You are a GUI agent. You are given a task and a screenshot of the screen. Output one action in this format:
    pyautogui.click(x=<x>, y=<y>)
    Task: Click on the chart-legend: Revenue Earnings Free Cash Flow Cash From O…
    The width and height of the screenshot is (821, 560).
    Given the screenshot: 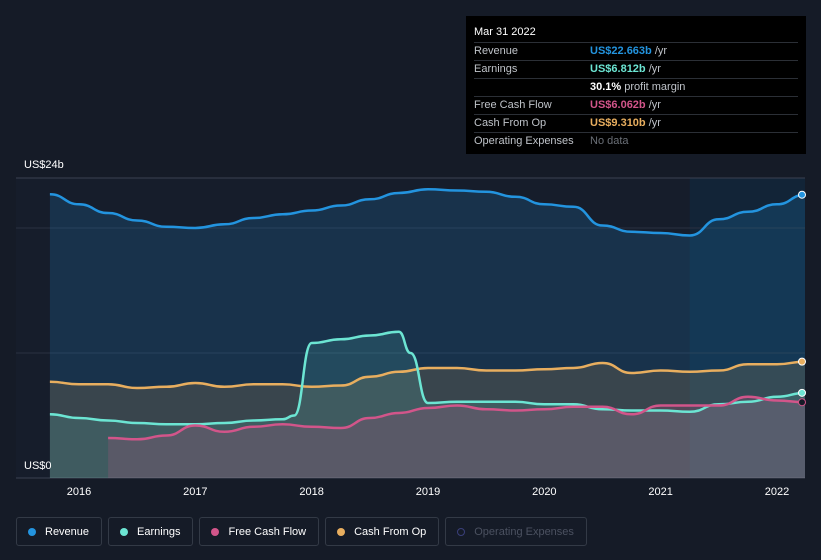 What is the action you would take?
    pyautogui.click(x=304, y=532)
    